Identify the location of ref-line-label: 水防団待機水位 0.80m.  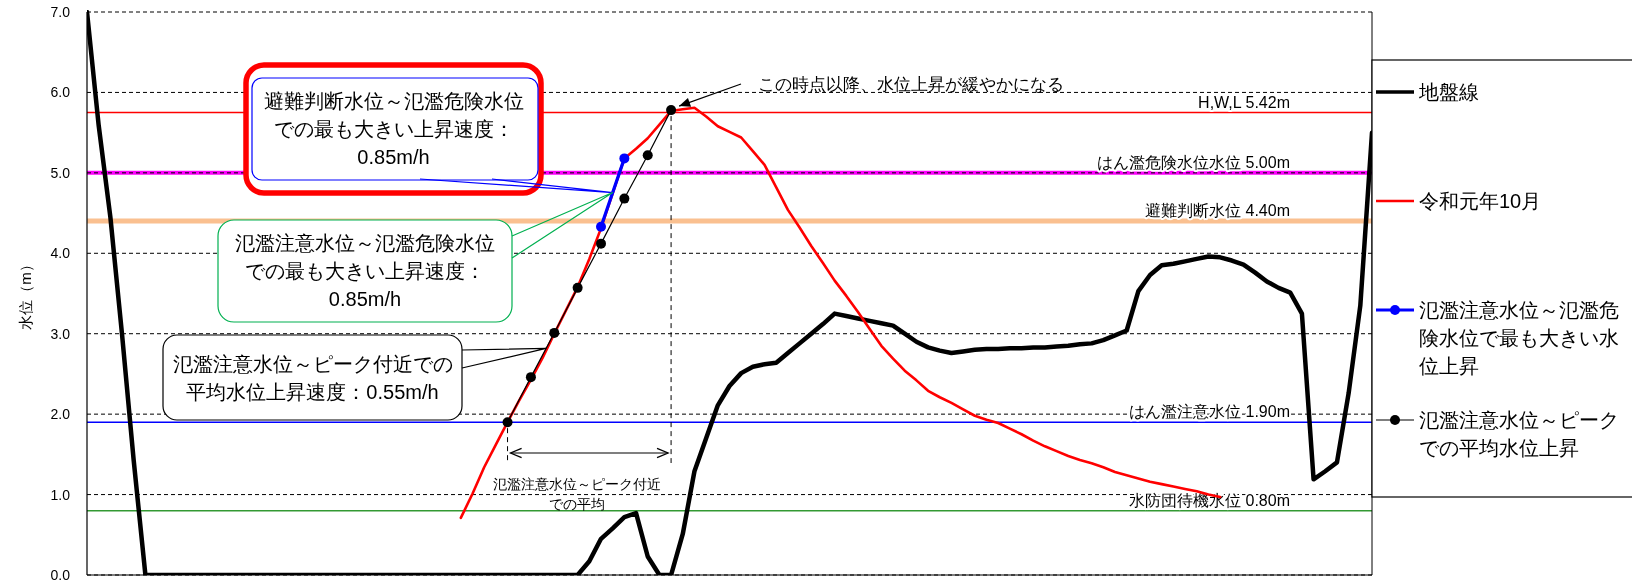
(1209, 500).